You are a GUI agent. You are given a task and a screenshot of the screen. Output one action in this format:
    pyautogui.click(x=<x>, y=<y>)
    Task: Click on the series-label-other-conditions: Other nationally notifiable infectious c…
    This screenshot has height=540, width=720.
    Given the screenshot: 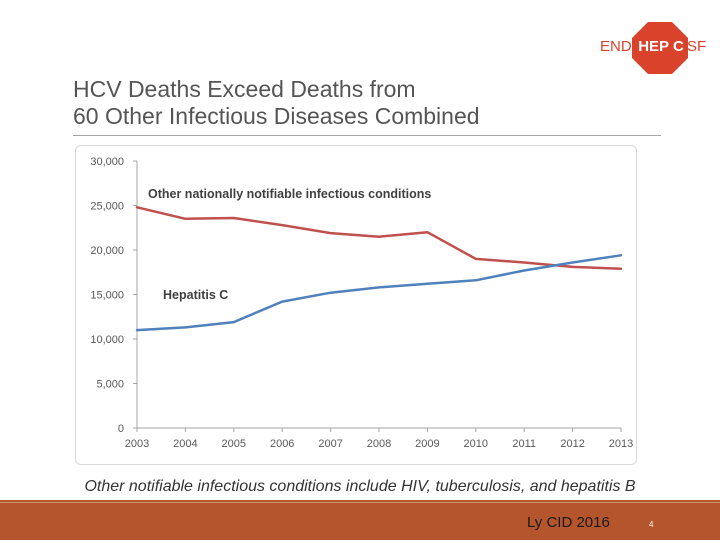 What is the action you would take?
    pyautogui.click(x=289, y=194)
    